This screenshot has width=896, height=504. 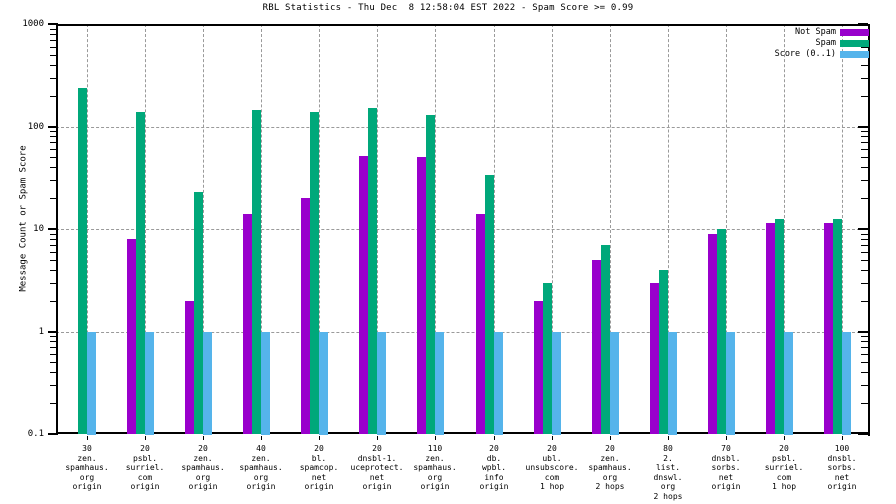 I want to click on x-axis-label: 110 zen. spamhaus. org origin, so click(x=435, y=468).